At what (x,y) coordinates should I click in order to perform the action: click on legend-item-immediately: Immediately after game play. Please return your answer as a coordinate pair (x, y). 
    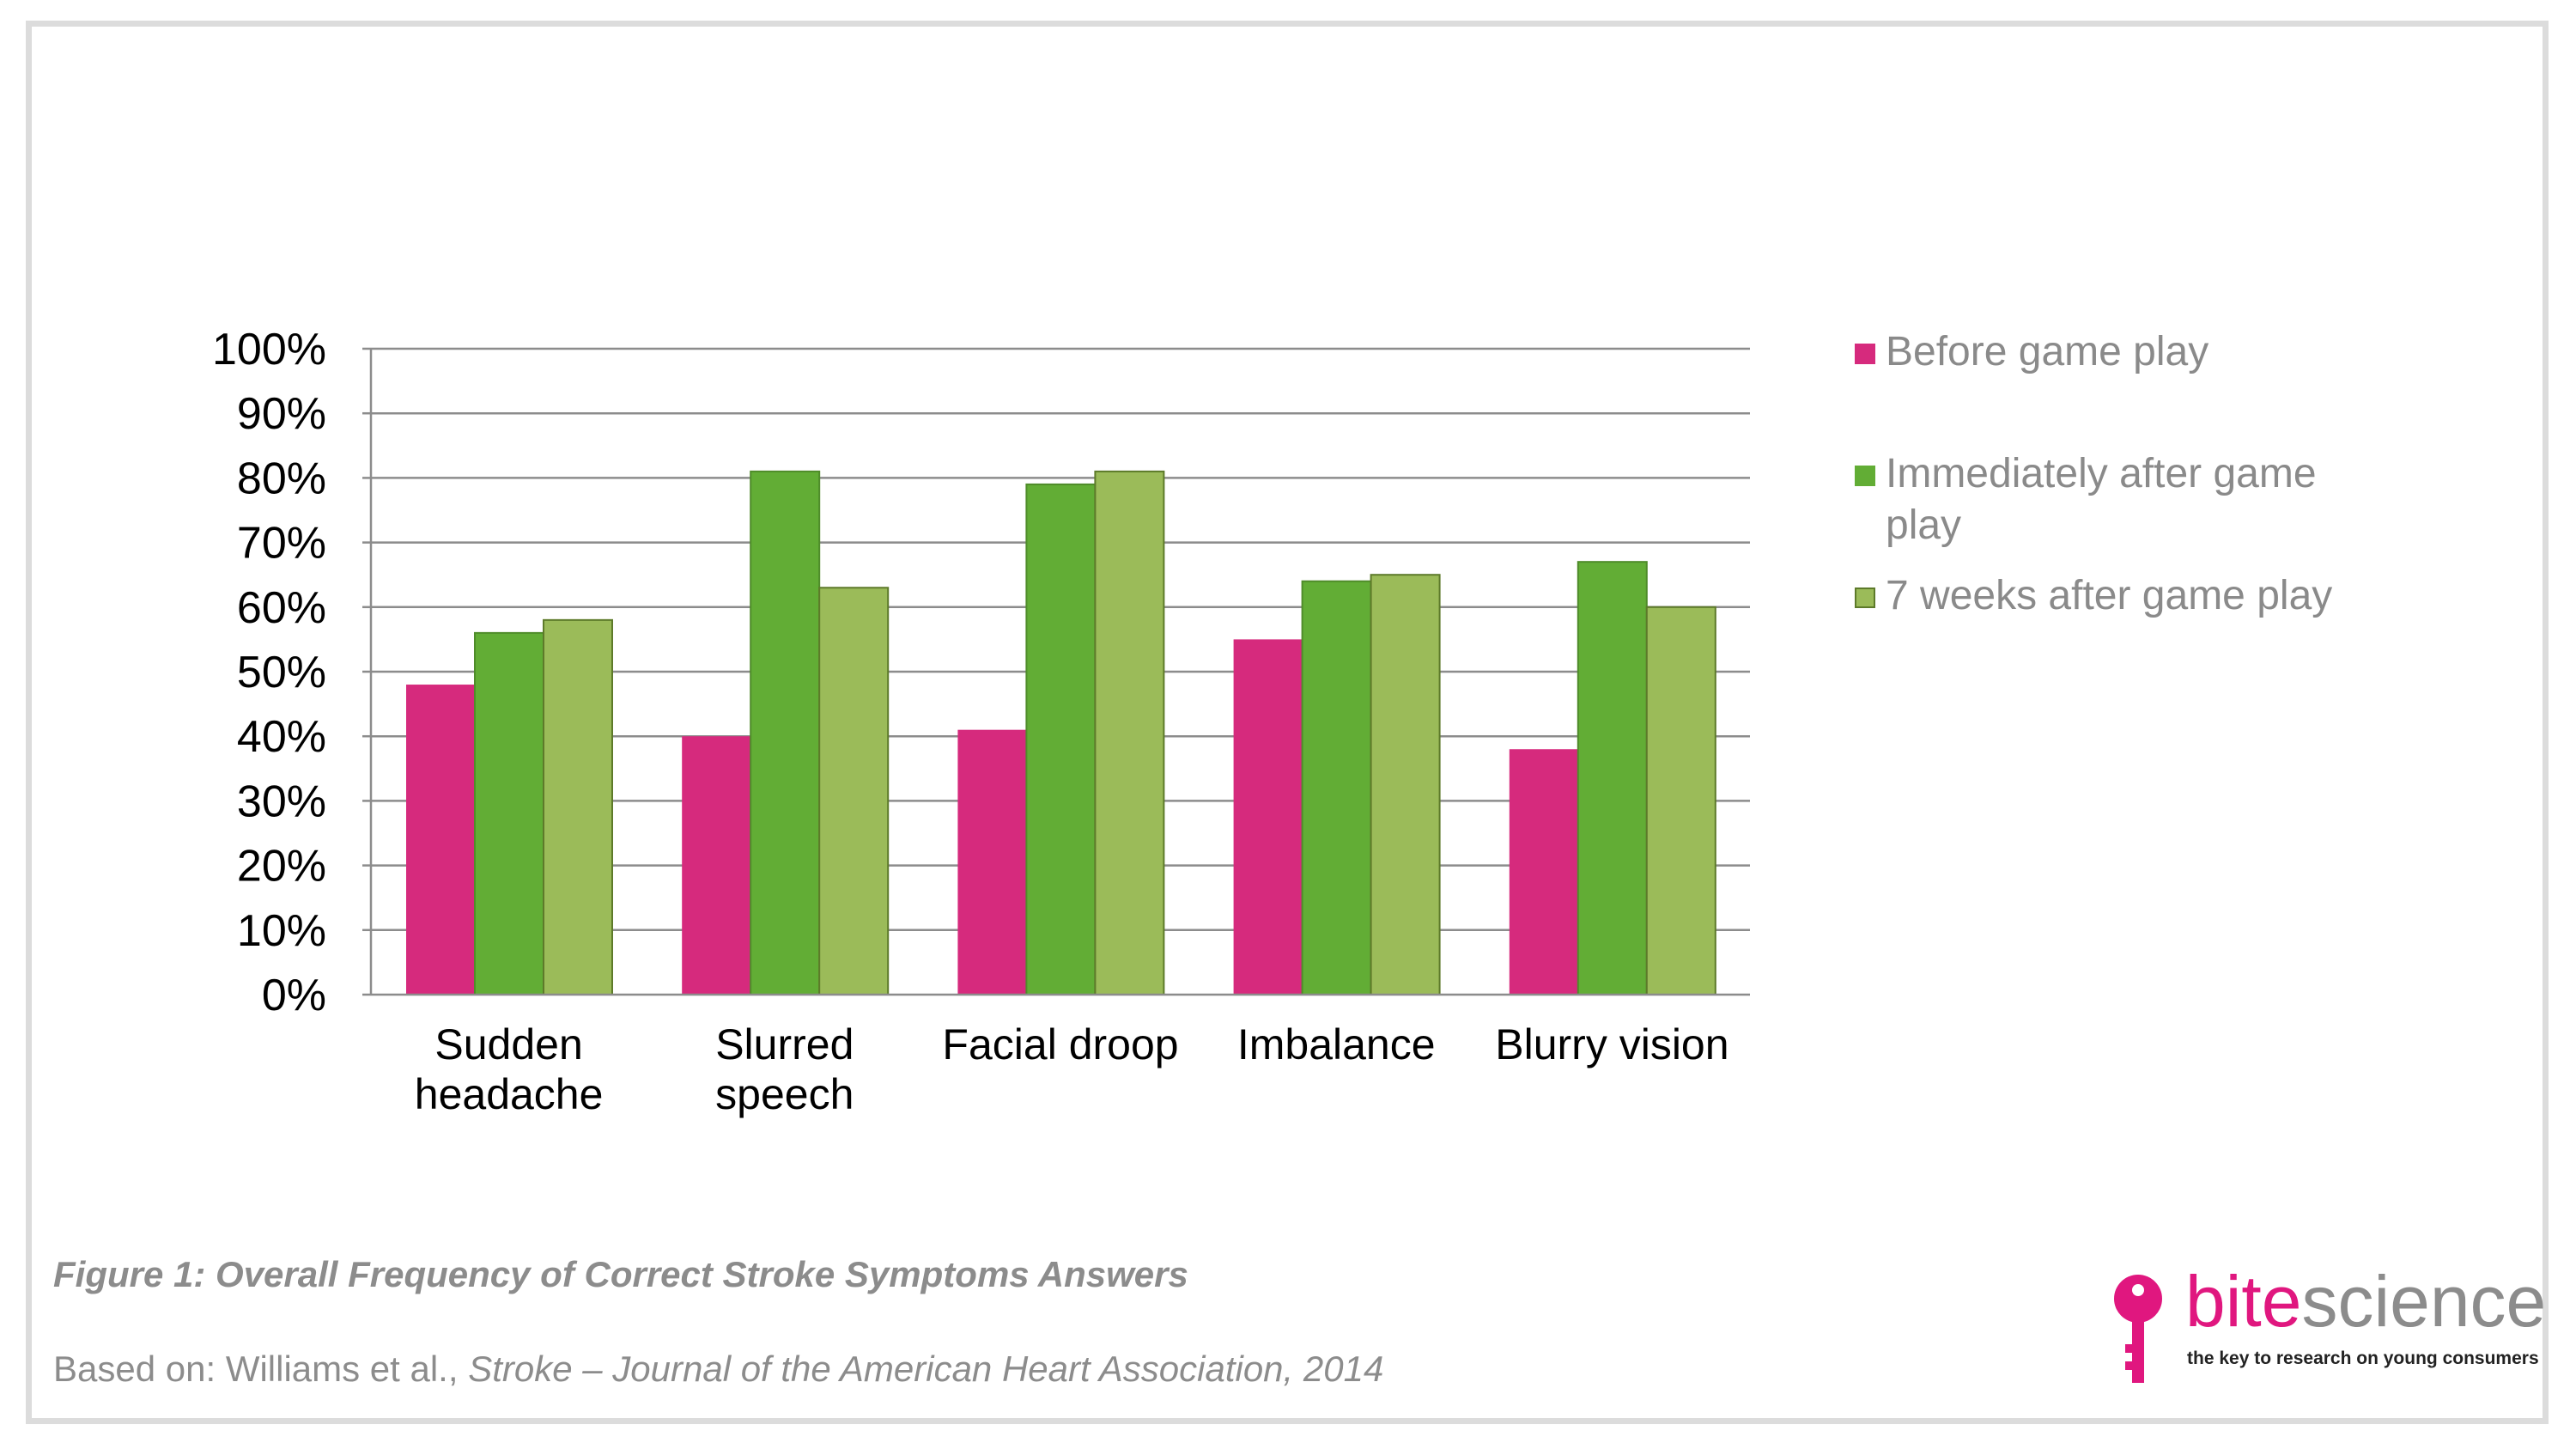
    Looking at the image, I should click on (2111, 499).